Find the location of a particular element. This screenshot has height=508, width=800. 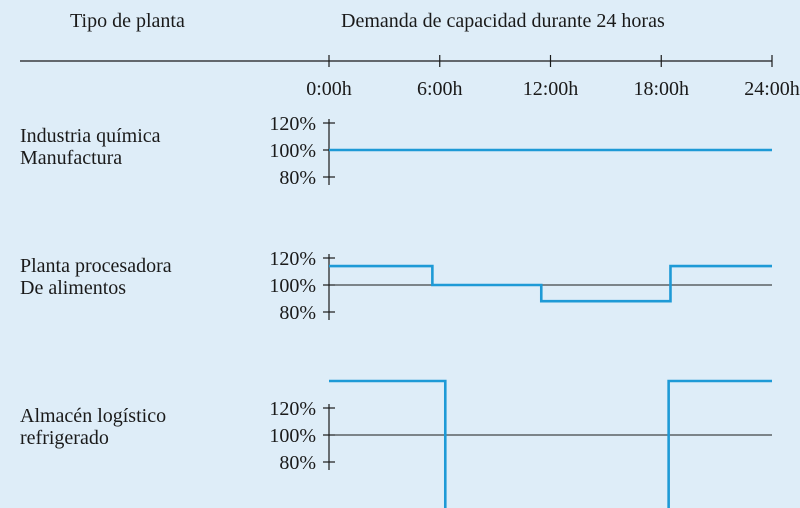

time-tick-label: 0:00h is located at coordinates (329, 89).